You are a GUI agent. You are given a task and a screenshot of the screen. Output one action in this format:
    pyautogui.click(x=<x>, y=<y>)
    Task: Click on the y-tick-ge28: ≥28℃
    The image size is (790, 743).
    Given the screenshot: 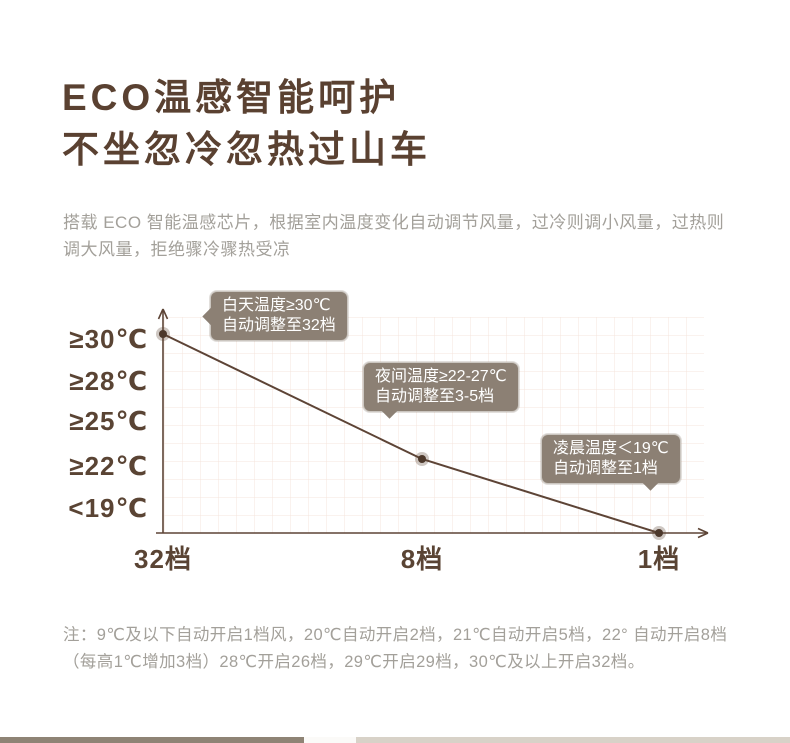 What is the action you would take?
    pyautogui.click(x=108, y=381)
    